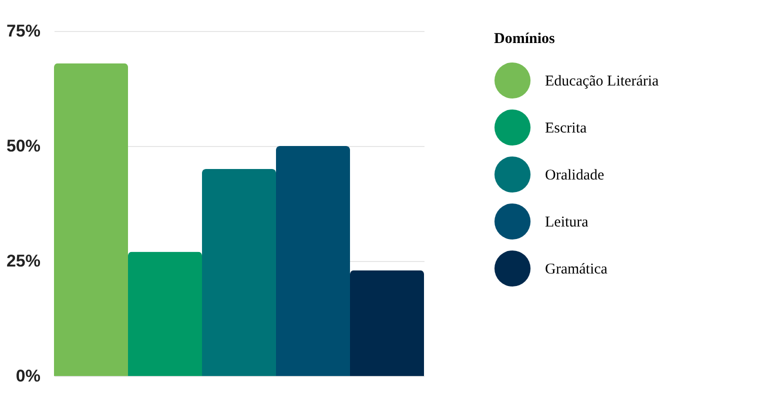  What do you see at coordinates (566, 128) in the screenshot?
I see `legend-label: Escrita` at bounding box center [566, 128].